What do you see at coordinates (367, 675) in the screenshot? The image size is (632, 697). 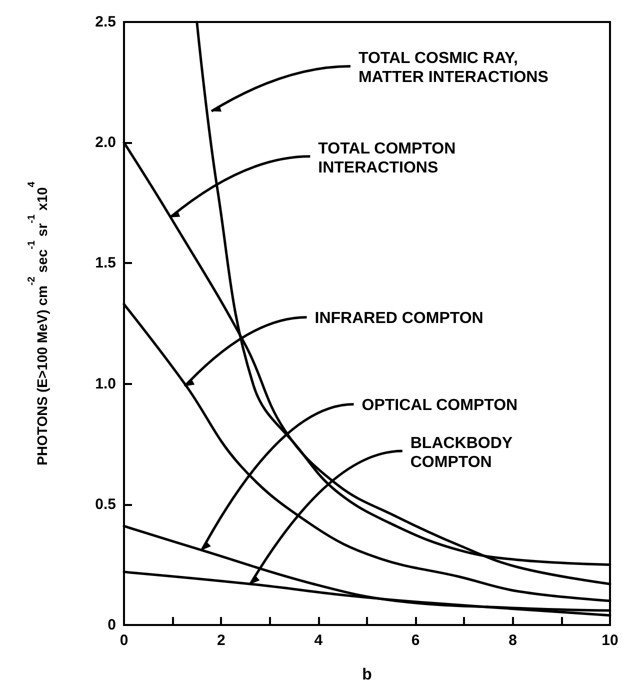 I see `x-axis-title: b` at bounding box center [367, 675].